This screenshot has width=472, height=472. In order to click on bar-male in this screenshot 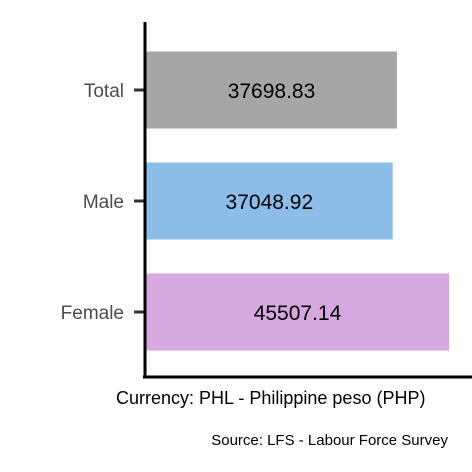, I will do `click(269, 201)`.